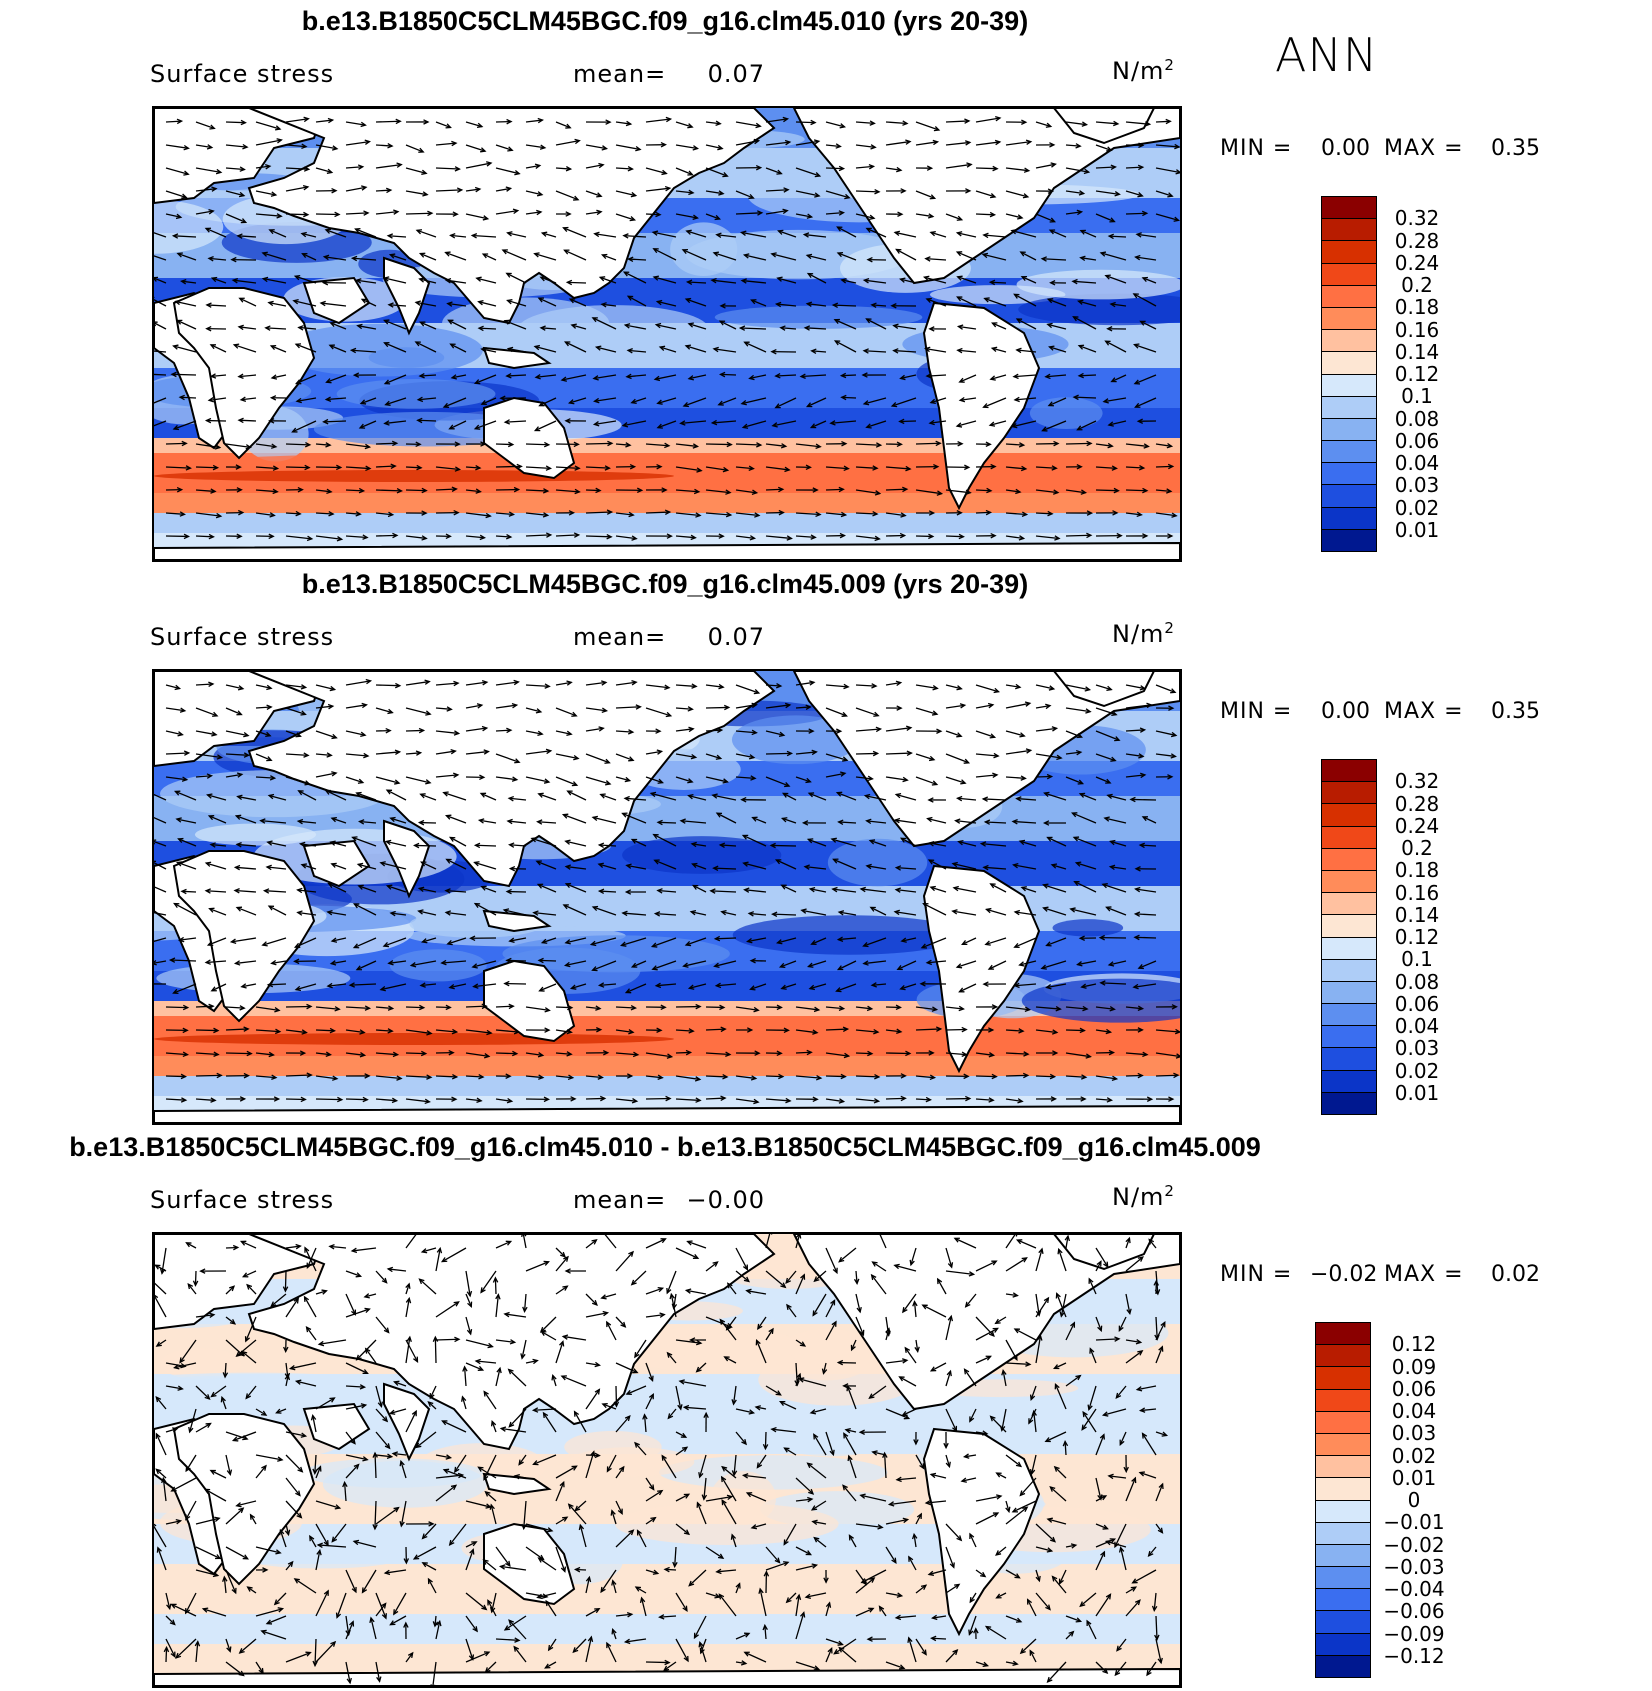 This screenshot has width=1652, height=1691. Describe the element at coordinates (1417, 463) in the screenshot. I see `colorbar-tick-label: 0.04` at that location.